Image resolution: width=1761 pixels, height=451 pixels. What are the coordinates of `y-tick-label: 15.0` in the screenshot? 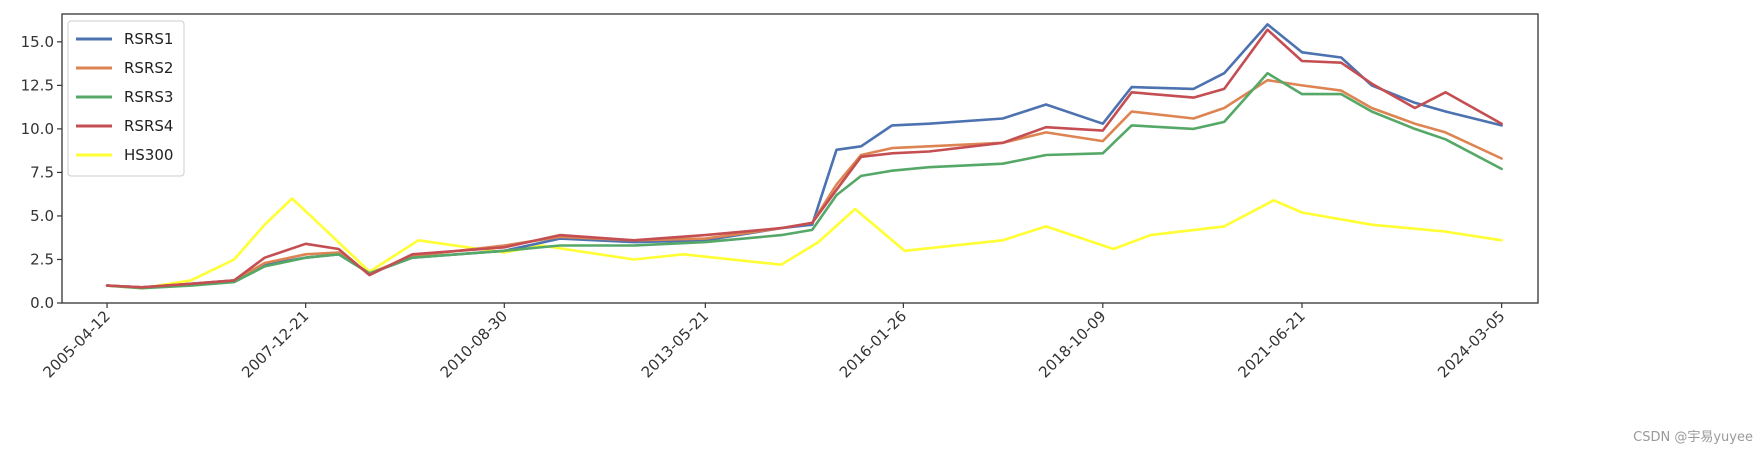 It's located at (37, 42).